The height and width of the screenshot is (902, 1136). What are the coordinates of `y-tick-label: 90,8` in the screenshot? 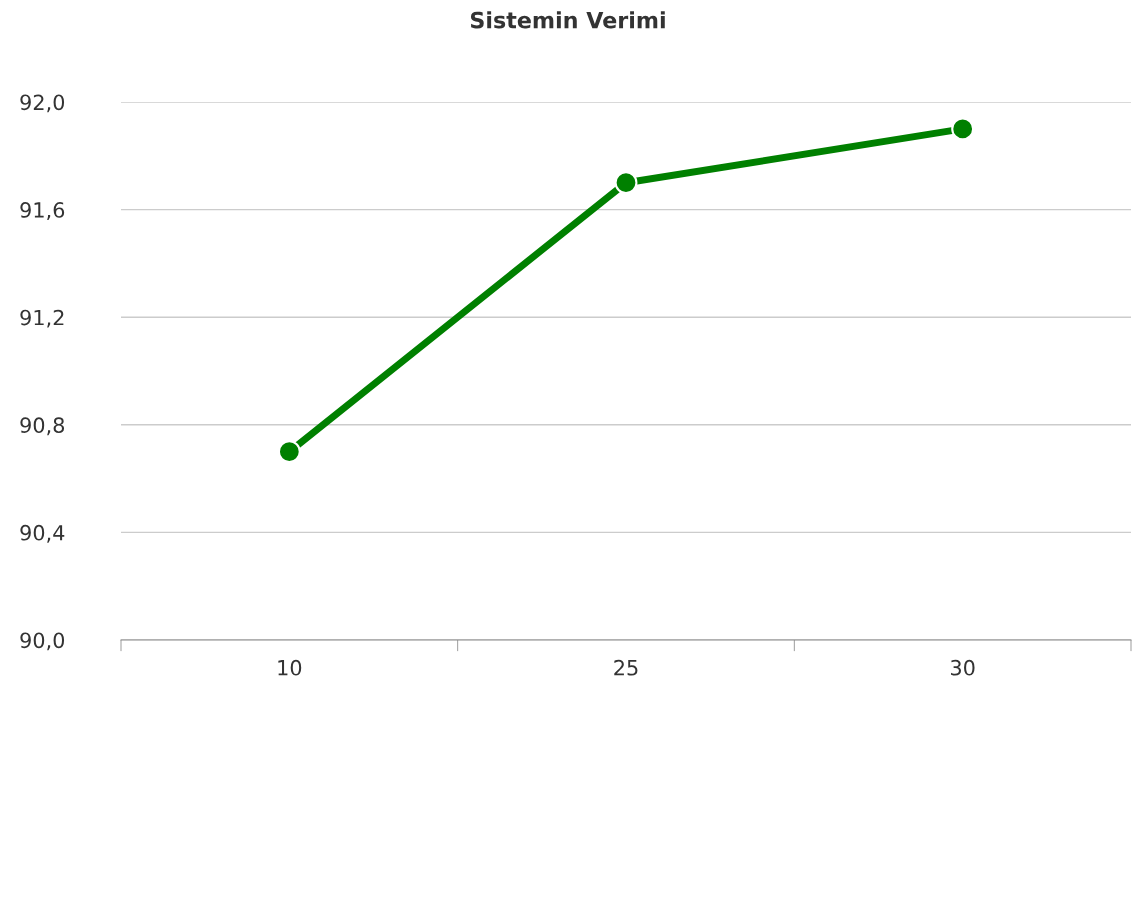 It's located at (42, 426).